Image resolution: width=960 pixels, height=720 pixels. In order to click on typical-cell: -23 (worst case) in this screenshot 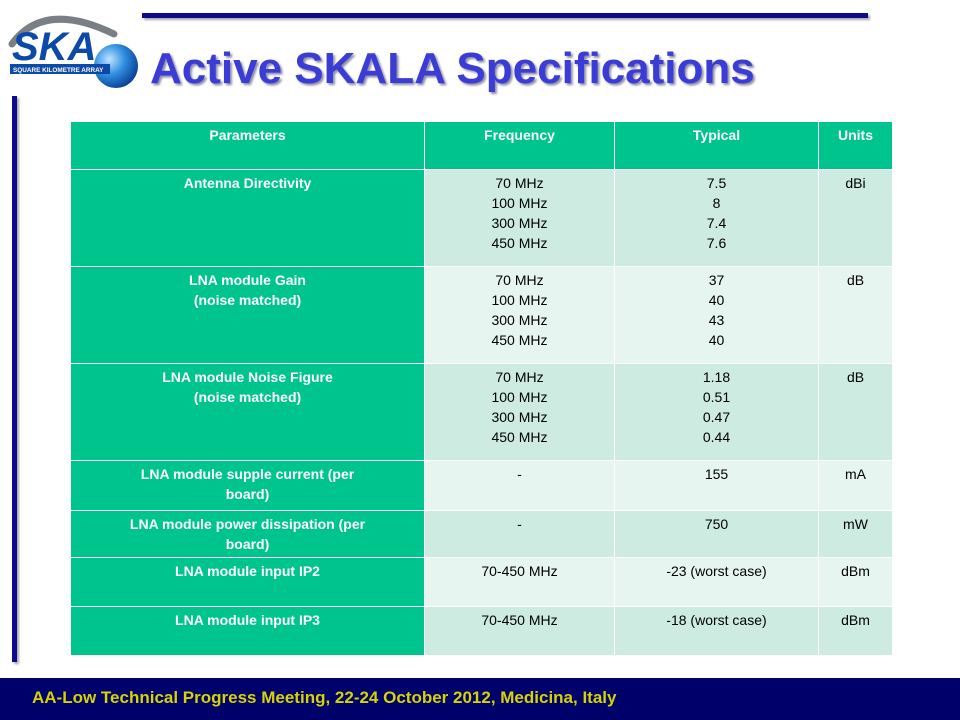, I will do `click(716, 582)`.